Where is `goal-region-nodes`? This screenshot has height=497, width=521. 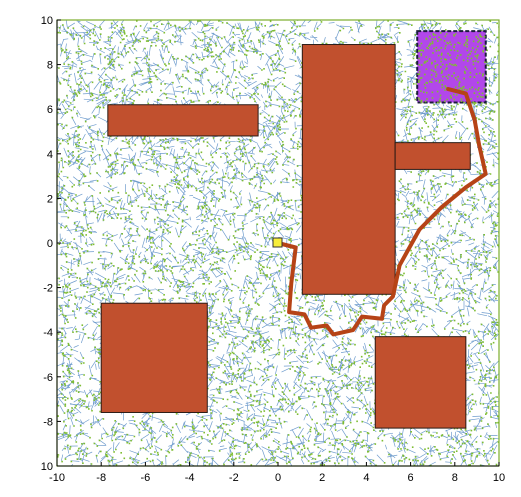
goal-region-nodes is located at coordinates (452, 68).